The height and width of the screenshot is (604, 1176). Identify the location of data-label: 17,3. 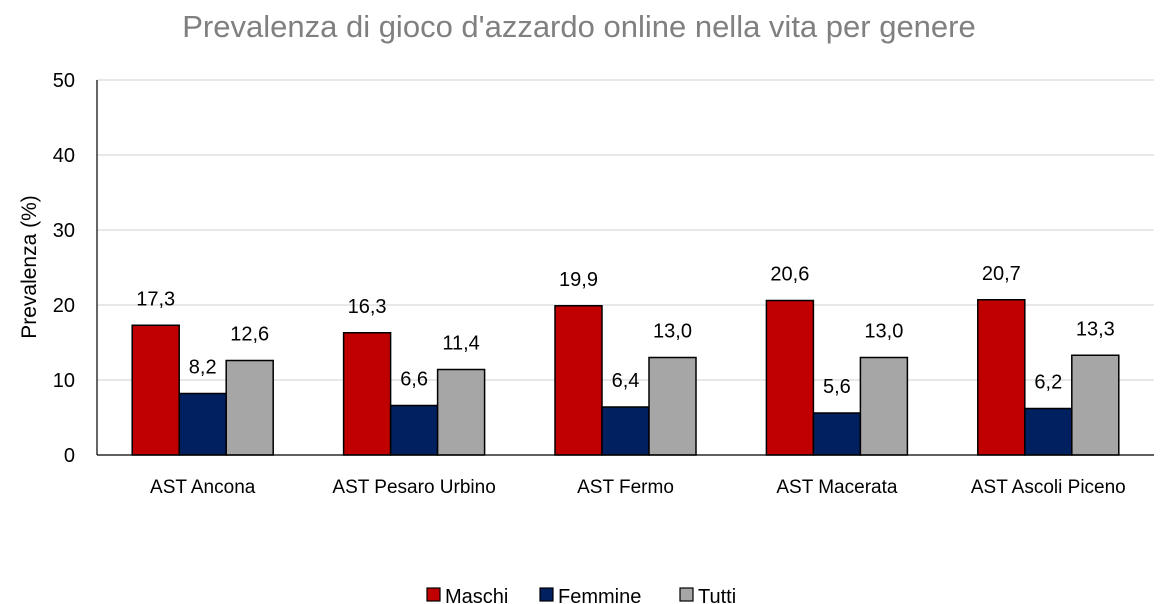
(155, 299).